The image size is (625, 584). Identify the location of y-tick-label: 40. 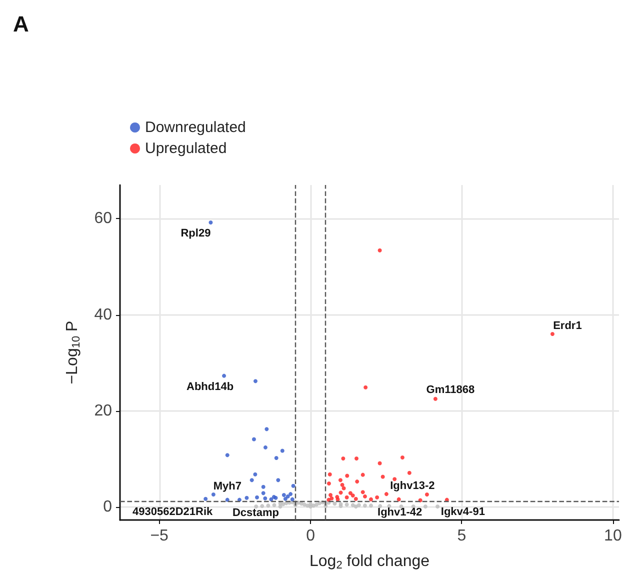
(103, 315).